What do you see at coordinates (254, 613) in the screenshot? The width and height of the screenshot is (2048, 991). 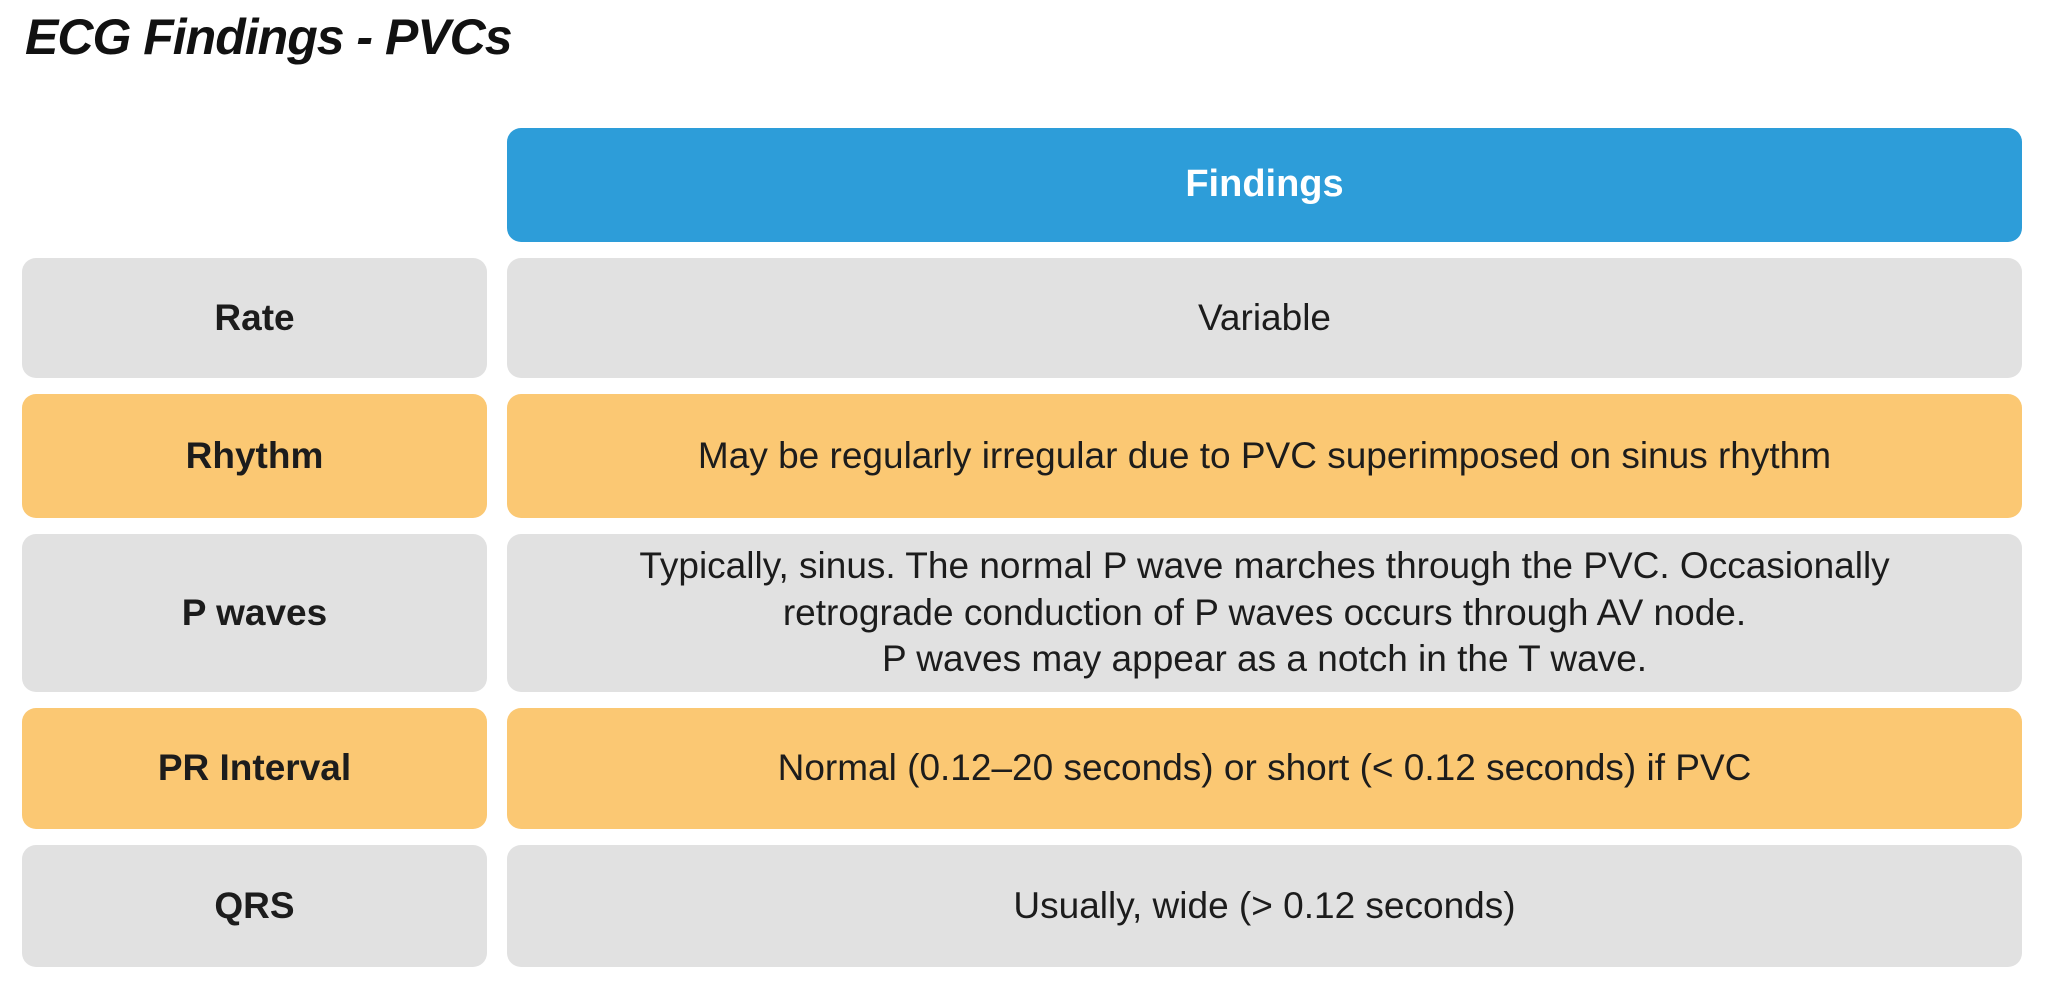 I see `row-label-p-waves: P waves` at bounding box center [254, 613].